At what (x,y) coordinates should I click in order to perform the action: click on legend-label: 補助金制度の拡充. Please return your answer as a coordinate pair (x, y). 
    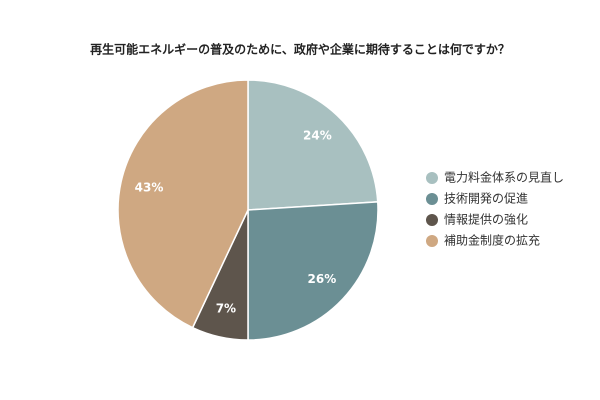
    Looking at the image, I should click on (492, 240).